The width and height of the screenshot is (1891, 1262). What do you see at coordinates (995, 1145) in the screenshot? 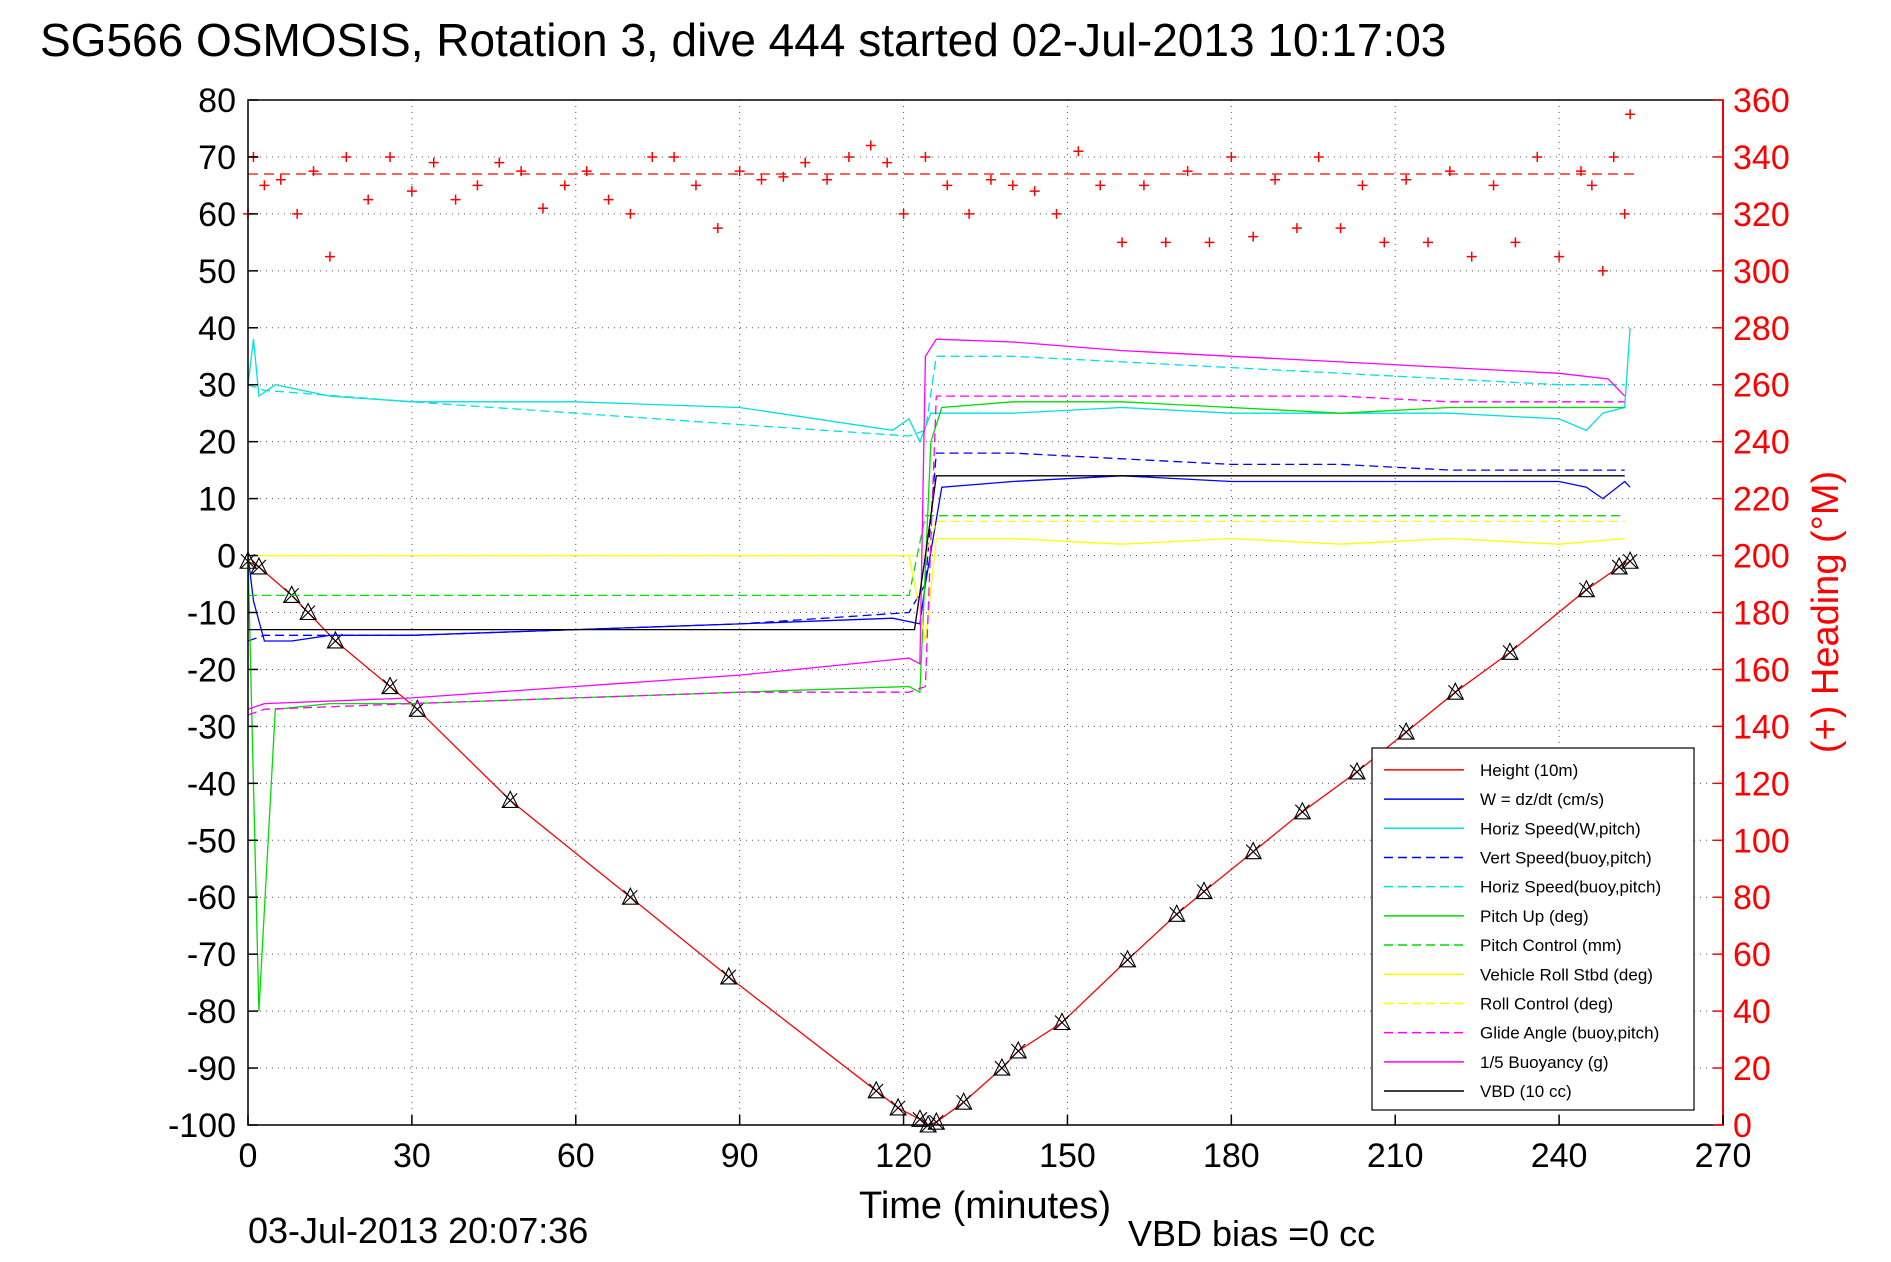
I see `x-axis-ticks: 0 30 60 90 120 150 180 210 240 270` at bounding box center [995, 1145].